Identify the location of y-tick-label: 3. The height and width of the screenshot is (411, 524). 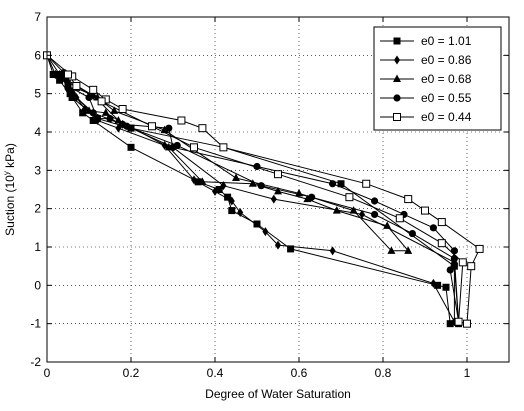
(37, 170).